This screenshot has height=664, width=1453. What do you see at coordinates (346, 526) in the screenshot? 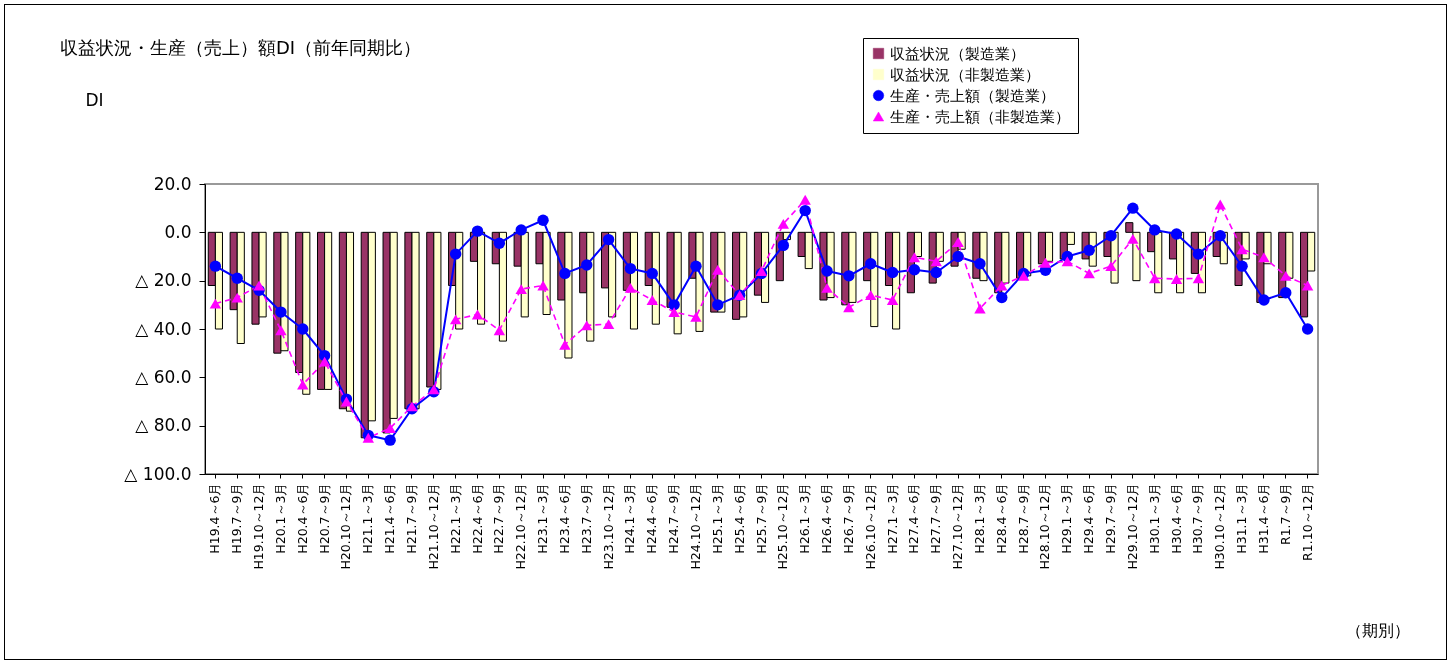
I see `x-tick-label: H20.10～12月` at bounding box center [346, 526].